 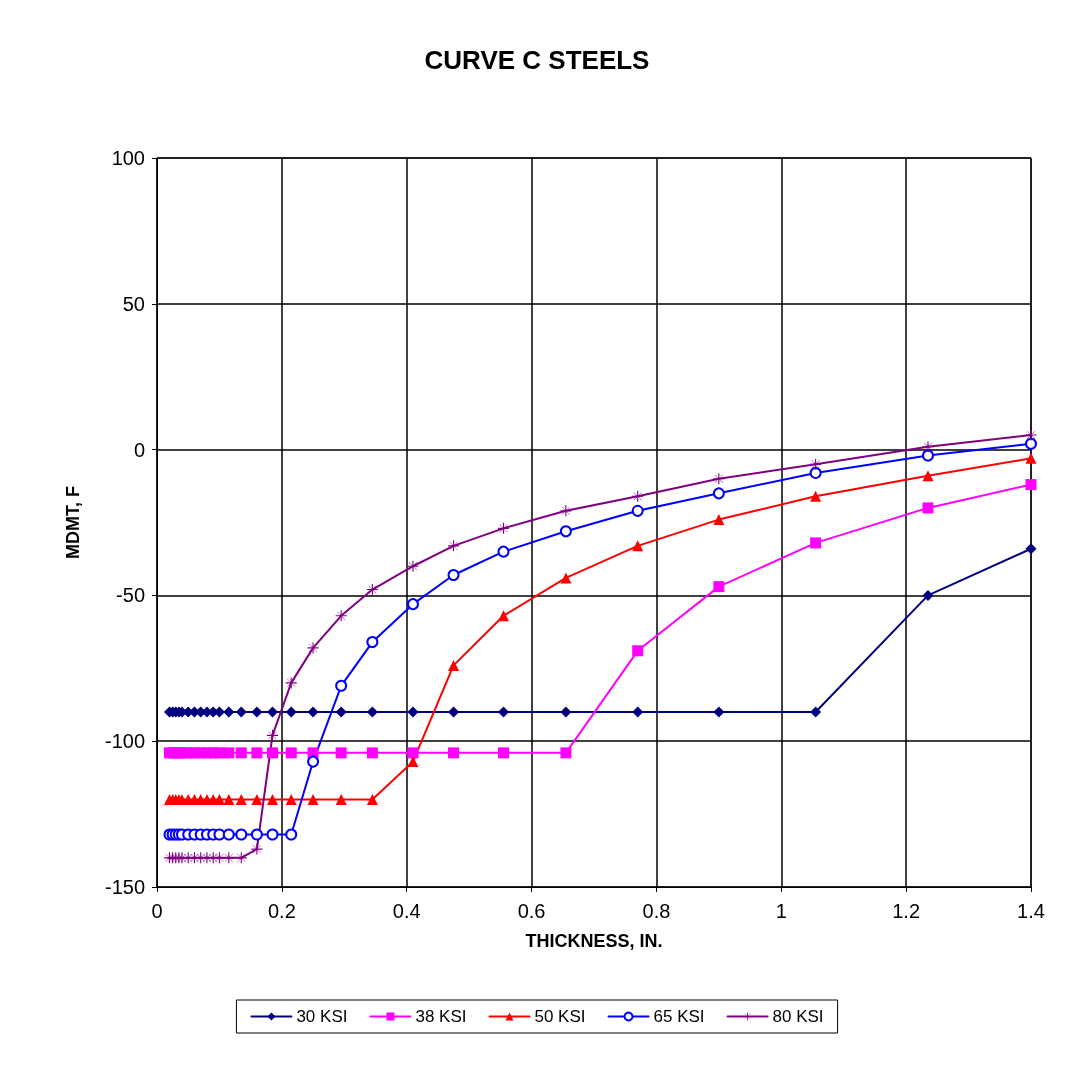 What do you see at coordinates (73, 522) in the screenshot?
I see `y-axis-title: MDMT, F` at bounding box center [73, 522].